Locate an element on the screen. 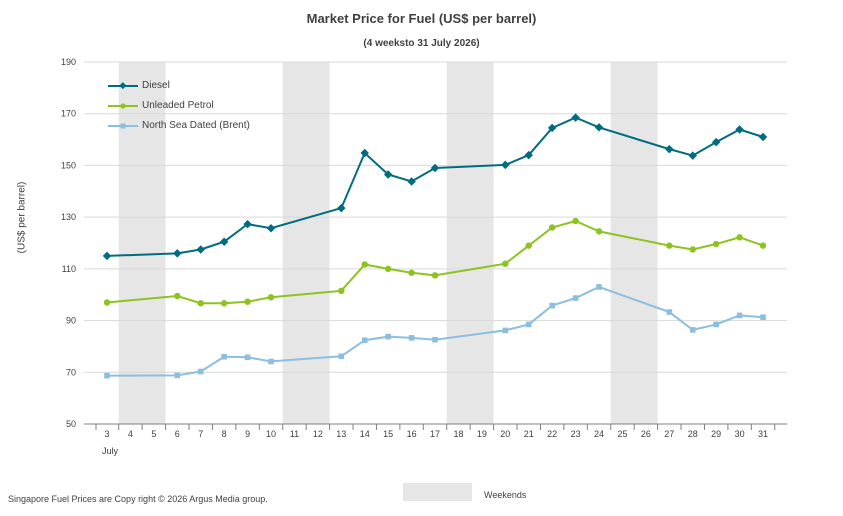 This screenshot has width=843, height=516. x-tick-label: 14 is located at coordinates (365, 434).